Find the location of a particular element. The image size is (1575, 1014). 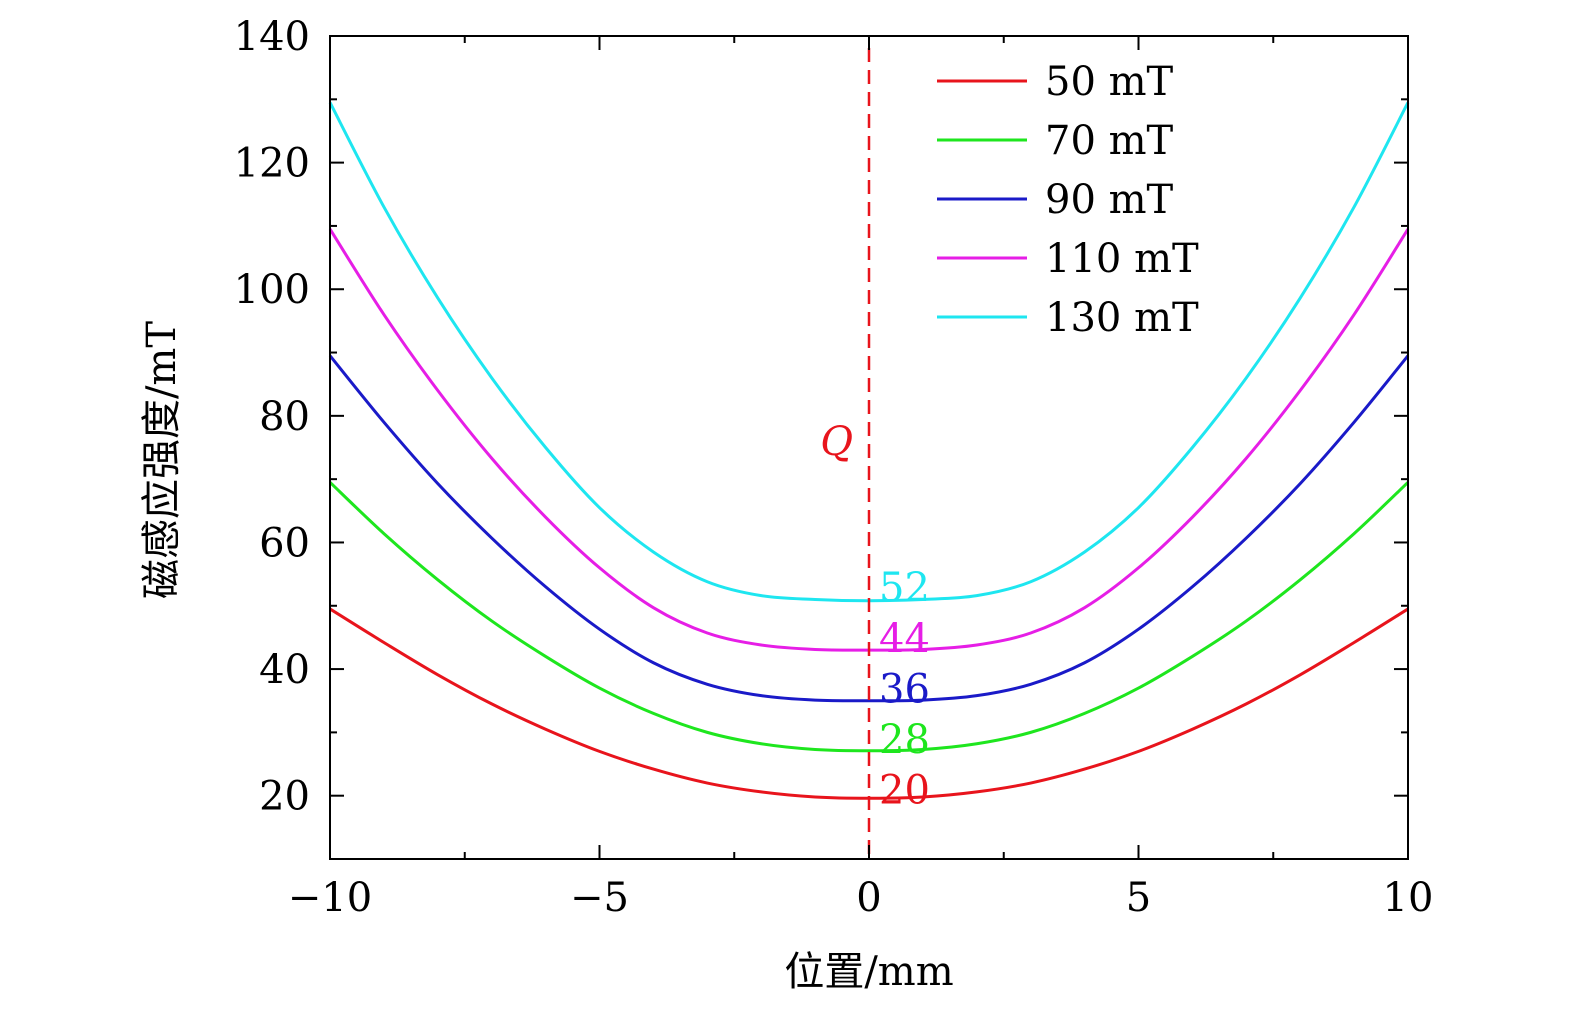

min-label-0: 20 is located at coordinates (904, 791).